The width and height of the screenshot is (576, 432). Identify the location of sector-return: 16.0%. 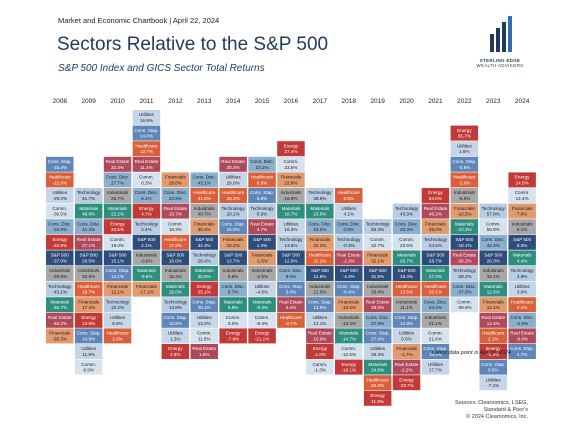
(233, 229).